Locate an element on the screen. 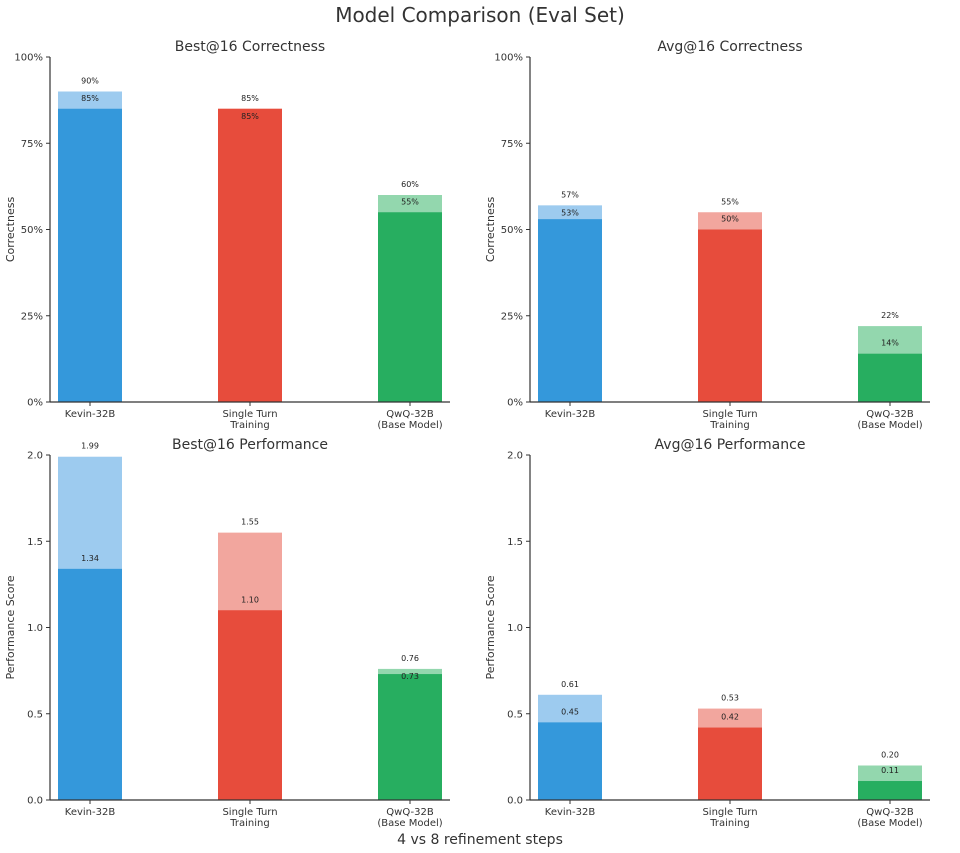  data-label-4-steps: 0.42 is located at coordinates (730, 717).